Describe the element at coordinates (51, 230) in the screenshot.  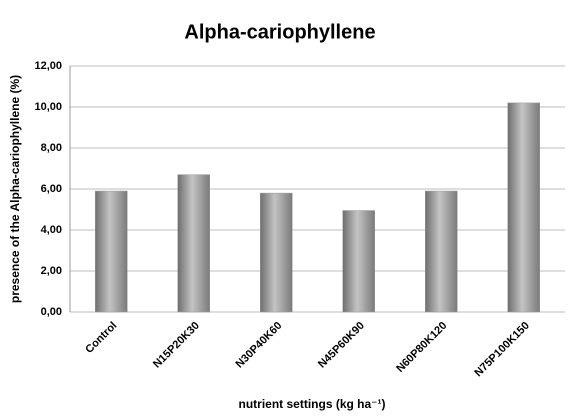
I see `y-tick-label: 4,00` at that location.